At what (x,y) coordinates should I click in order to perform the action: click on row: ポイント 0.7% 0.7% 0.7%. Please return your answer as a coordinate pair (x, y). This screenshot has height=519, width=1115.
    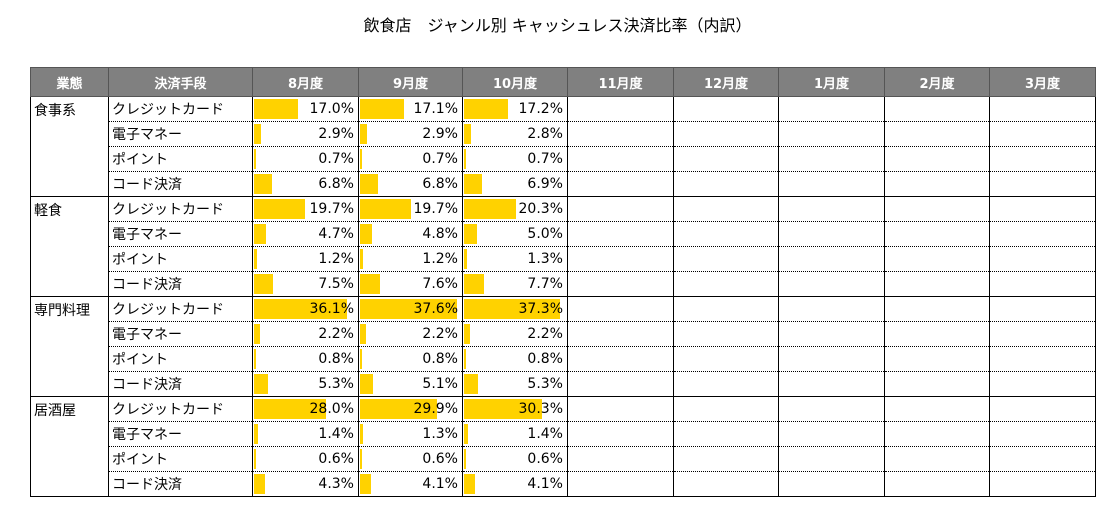
    Looking at the image, I should click on (563, 159).